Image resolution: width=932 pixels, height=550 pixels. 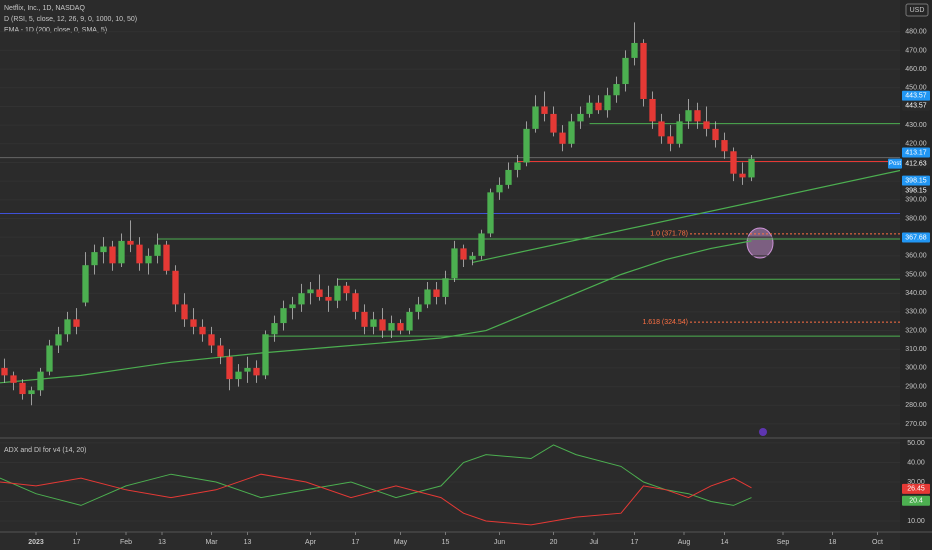 I want to click on x-tick-label: Apr, so click(x=311, y=542).